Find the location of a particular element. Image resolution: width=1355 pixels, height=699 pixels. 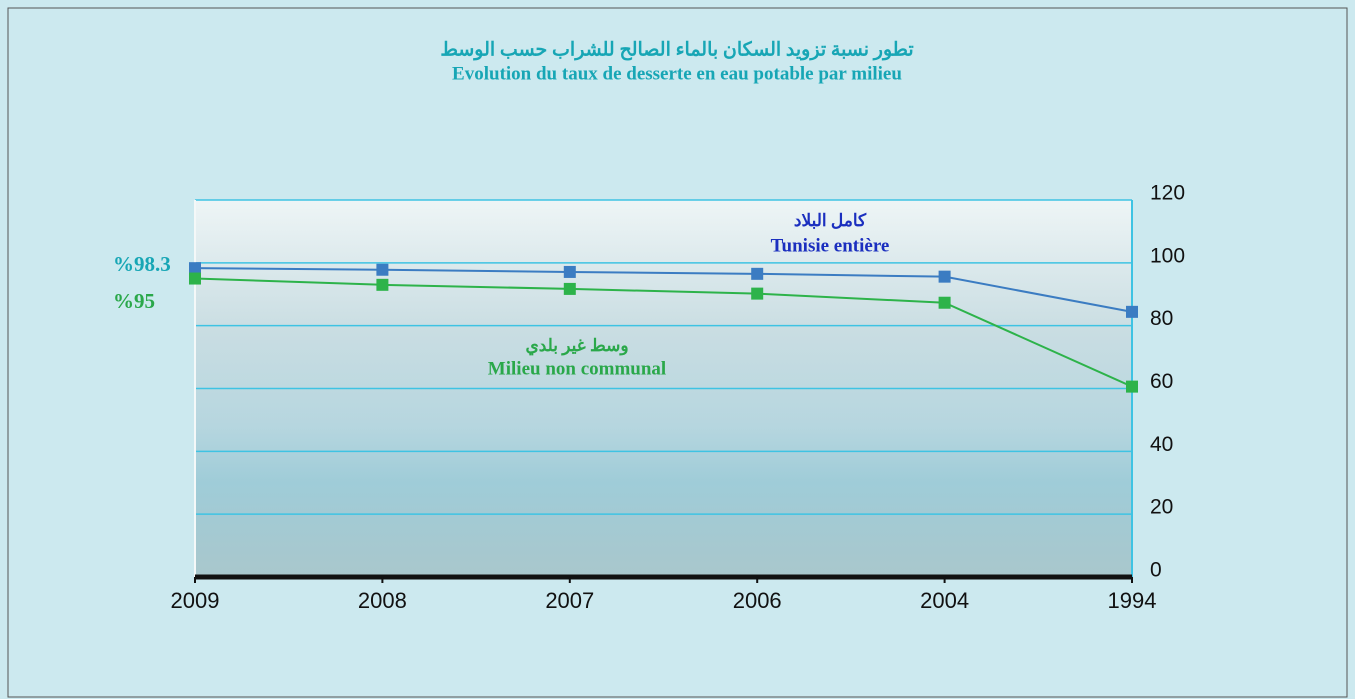

series-label: Tunisie entière is located at coordinates (830, 245).